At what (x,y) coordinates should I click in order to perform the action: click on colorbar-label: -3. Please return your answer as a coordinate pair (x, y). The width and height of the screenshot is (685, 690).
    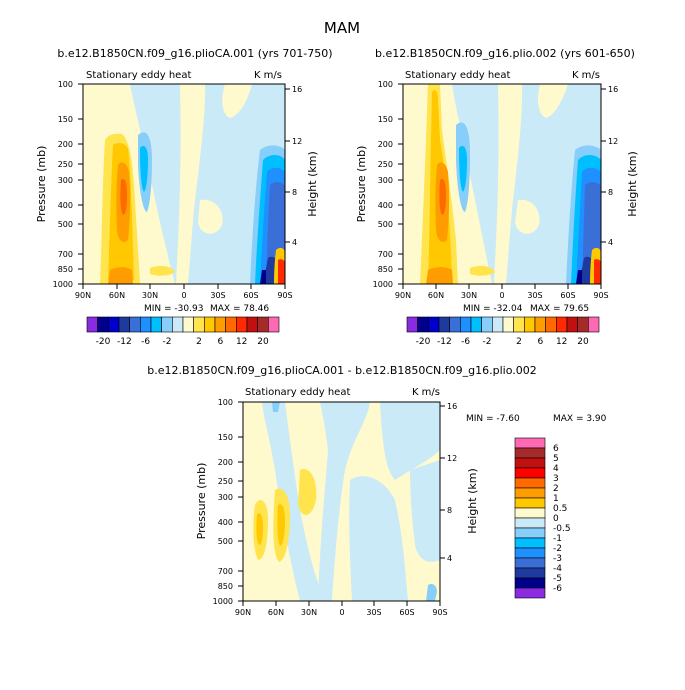
    Looking at the image, I should click on (557, 559).